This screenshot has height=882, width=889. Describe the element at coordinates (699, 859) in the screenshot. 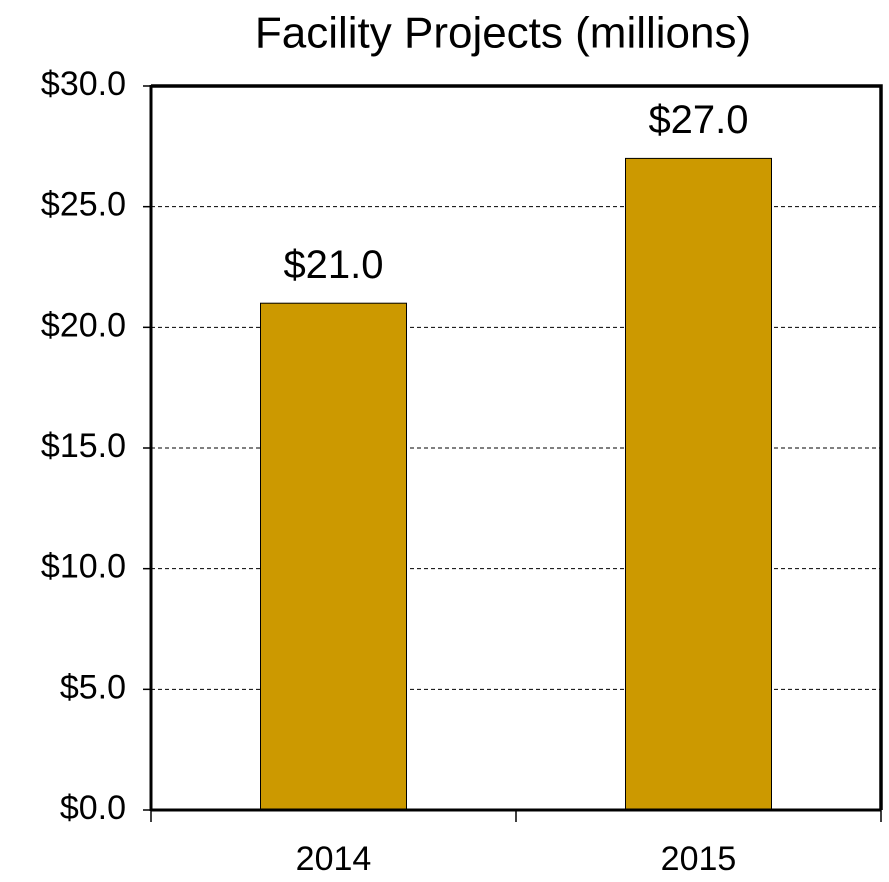

I see `x-tick-label: 2015` at that location.